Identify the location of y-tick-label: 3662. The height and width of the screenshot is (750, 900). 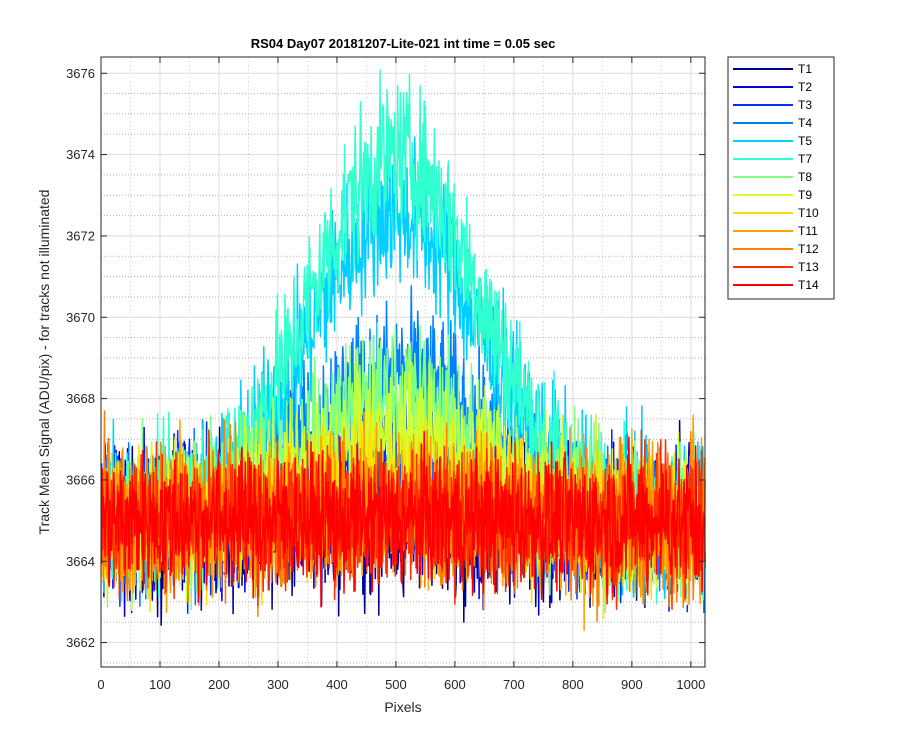
(80, 642).